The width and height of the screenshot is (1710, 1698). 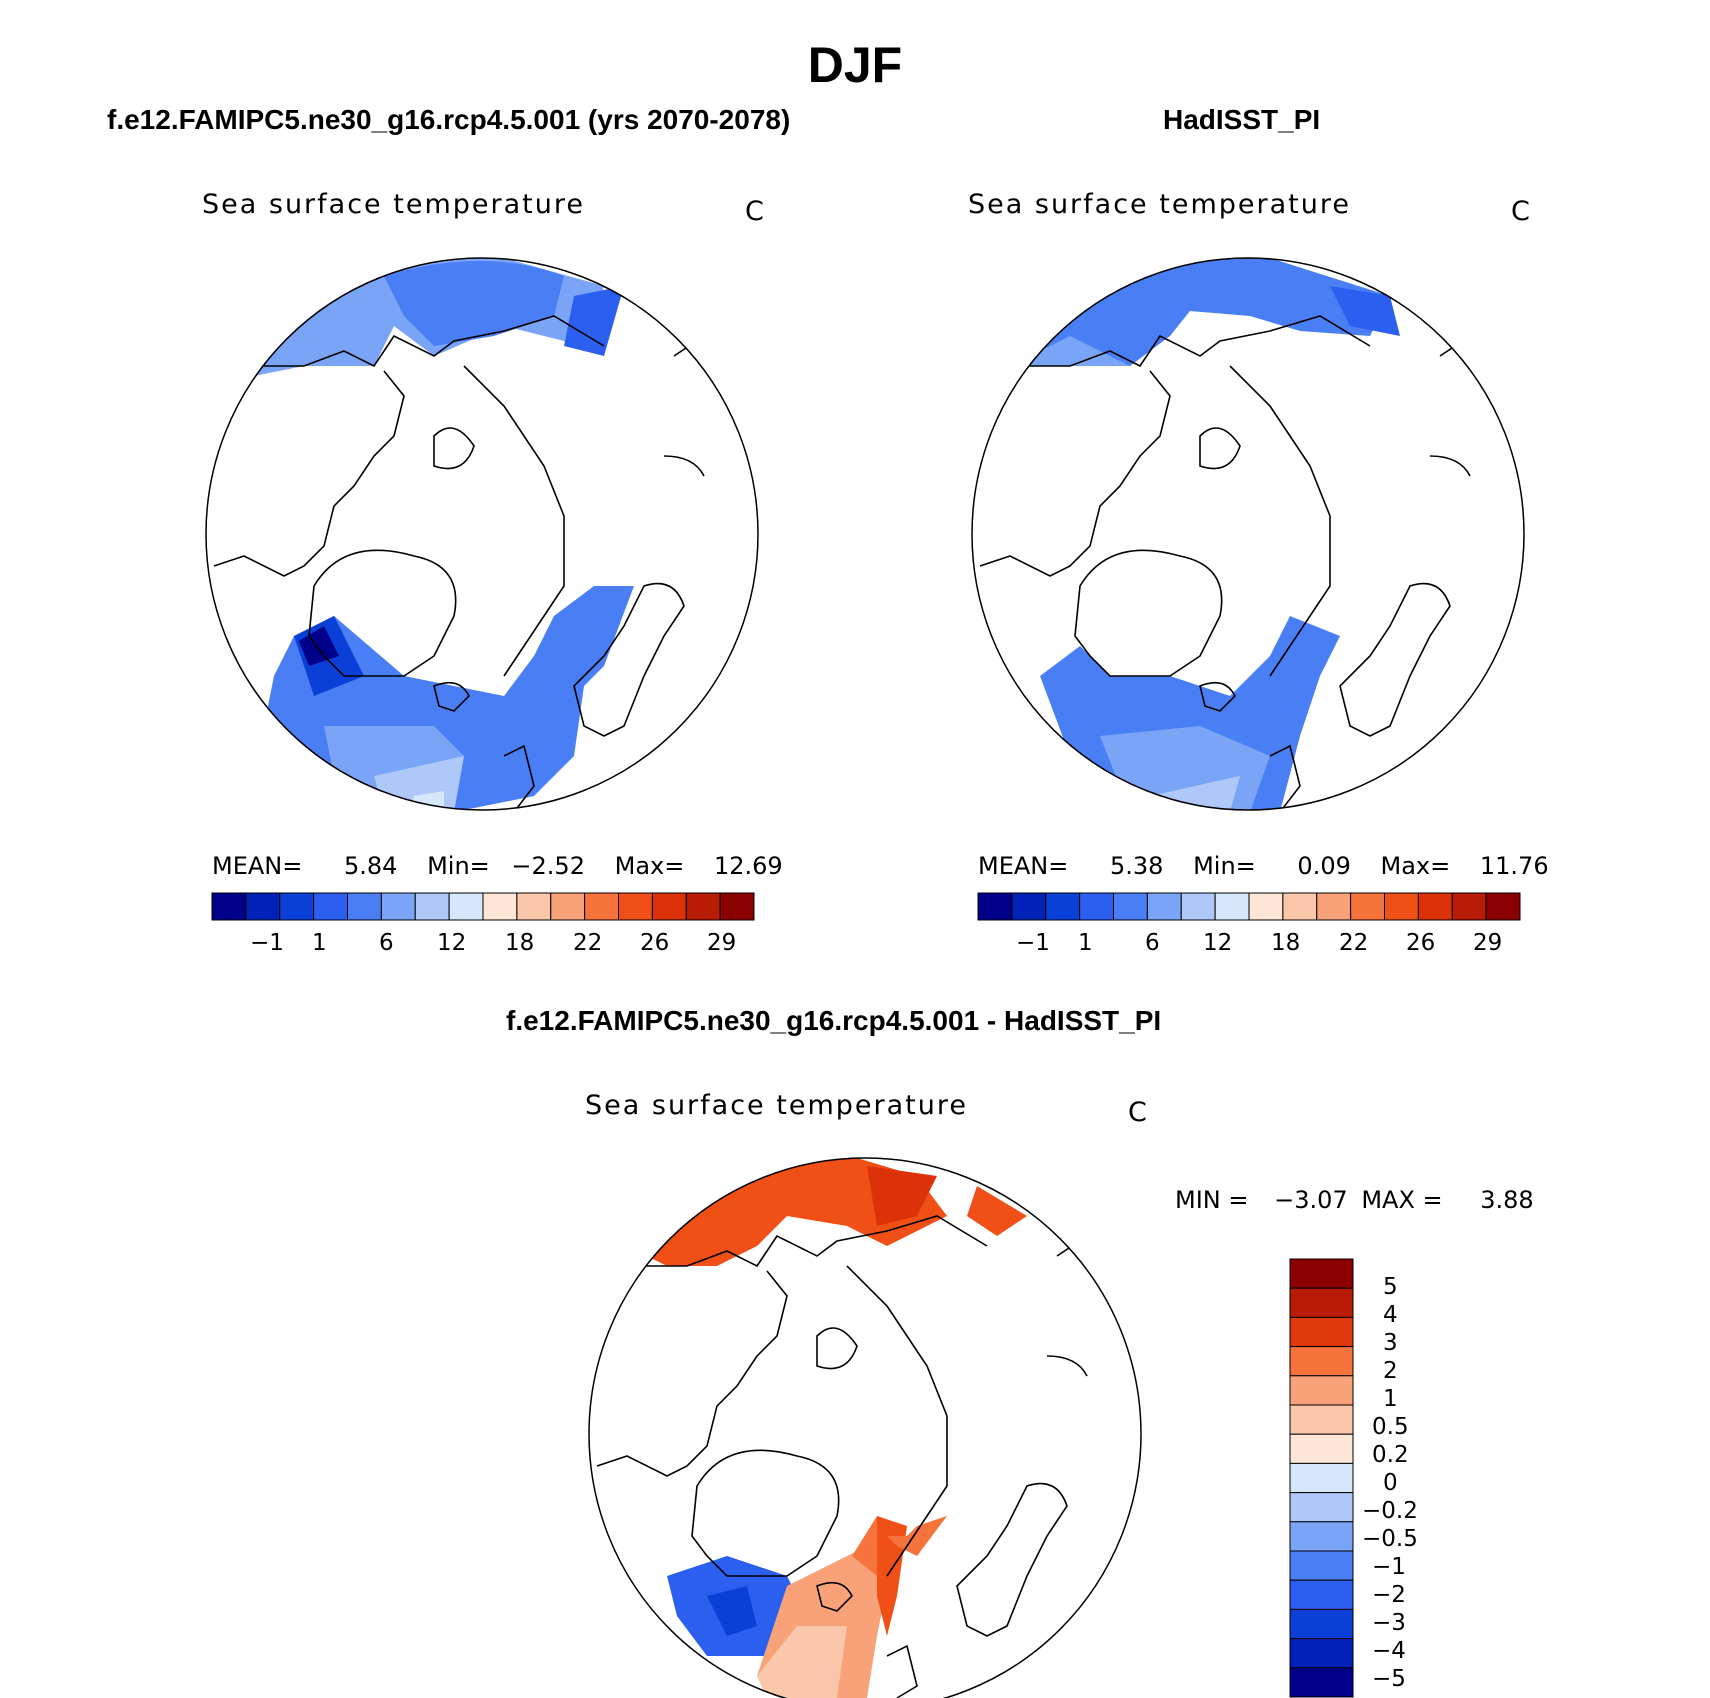 I want to click on panel-3-tick: 0, so click(x=1390, y=1483).